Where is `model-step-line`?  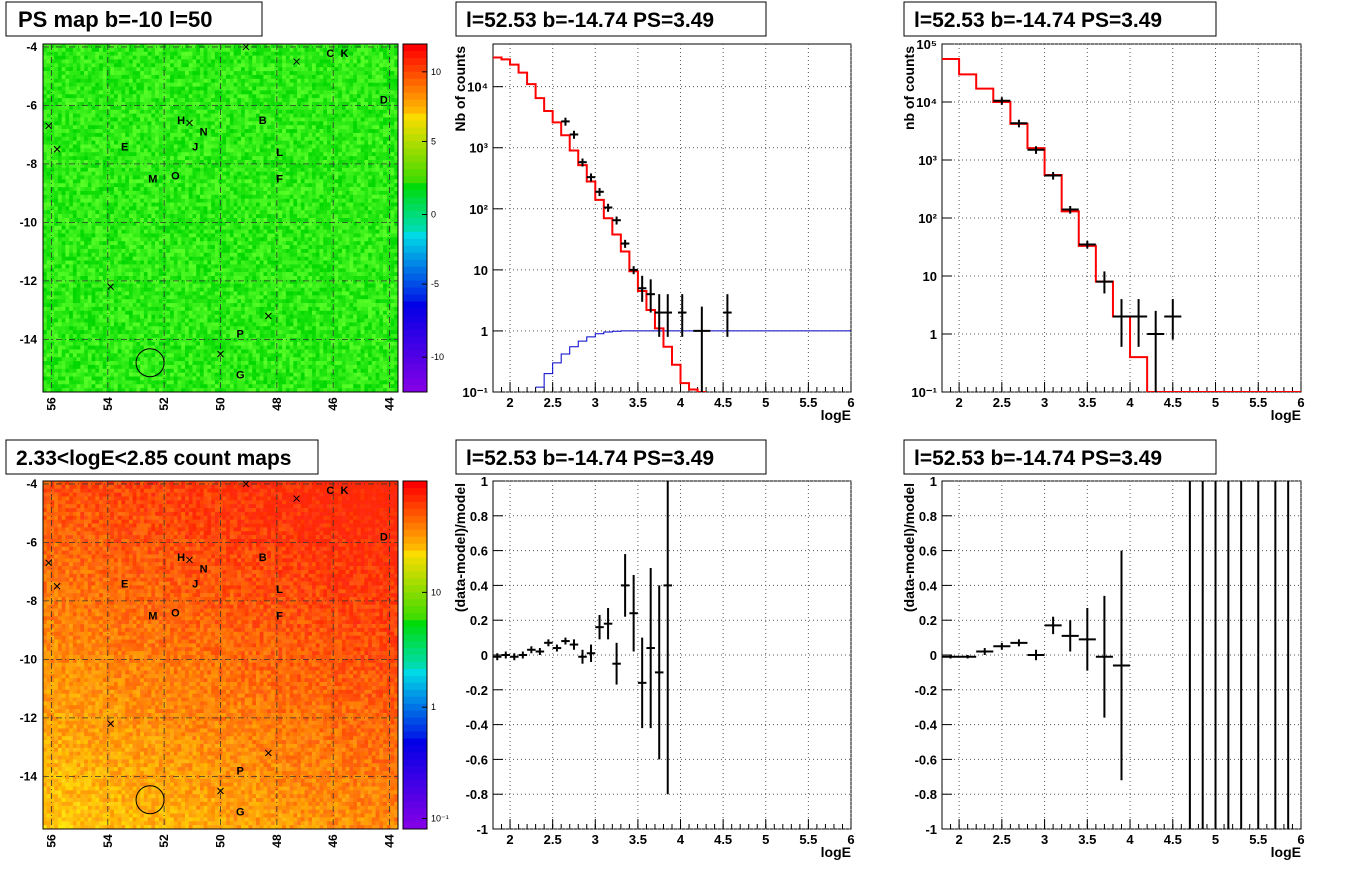 model-step-line is located at coordinates (1121, 225).